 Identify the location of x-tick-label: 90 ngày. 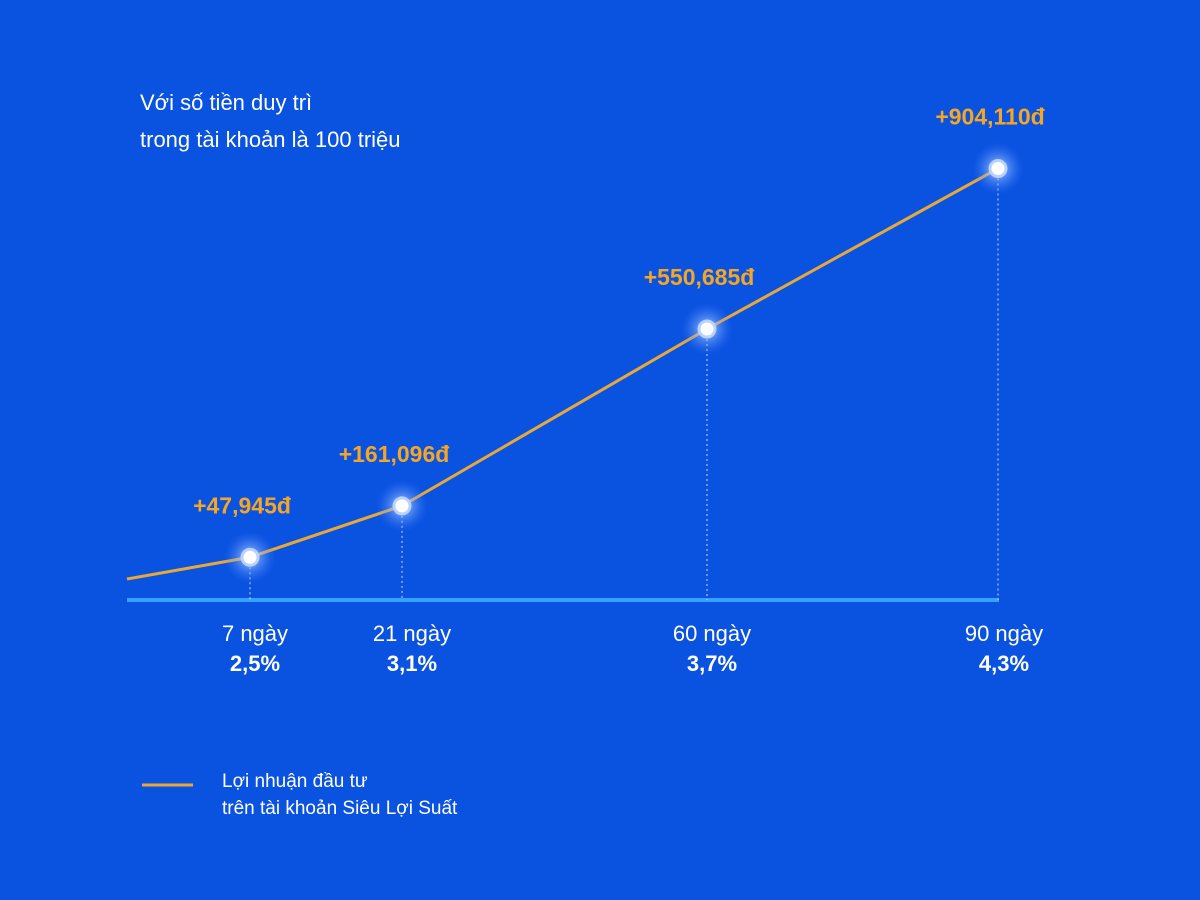
(1004, 633).